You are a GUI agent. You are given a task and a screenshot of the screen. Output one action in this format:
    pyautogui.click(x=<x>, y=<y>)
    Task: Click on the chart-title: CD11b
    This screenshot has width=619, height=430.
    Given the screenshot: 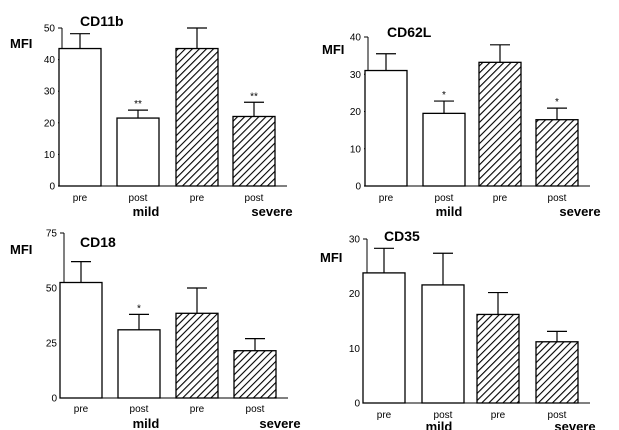 What is the action you would take?
    pyautogui.click(x=102, y=21)
    